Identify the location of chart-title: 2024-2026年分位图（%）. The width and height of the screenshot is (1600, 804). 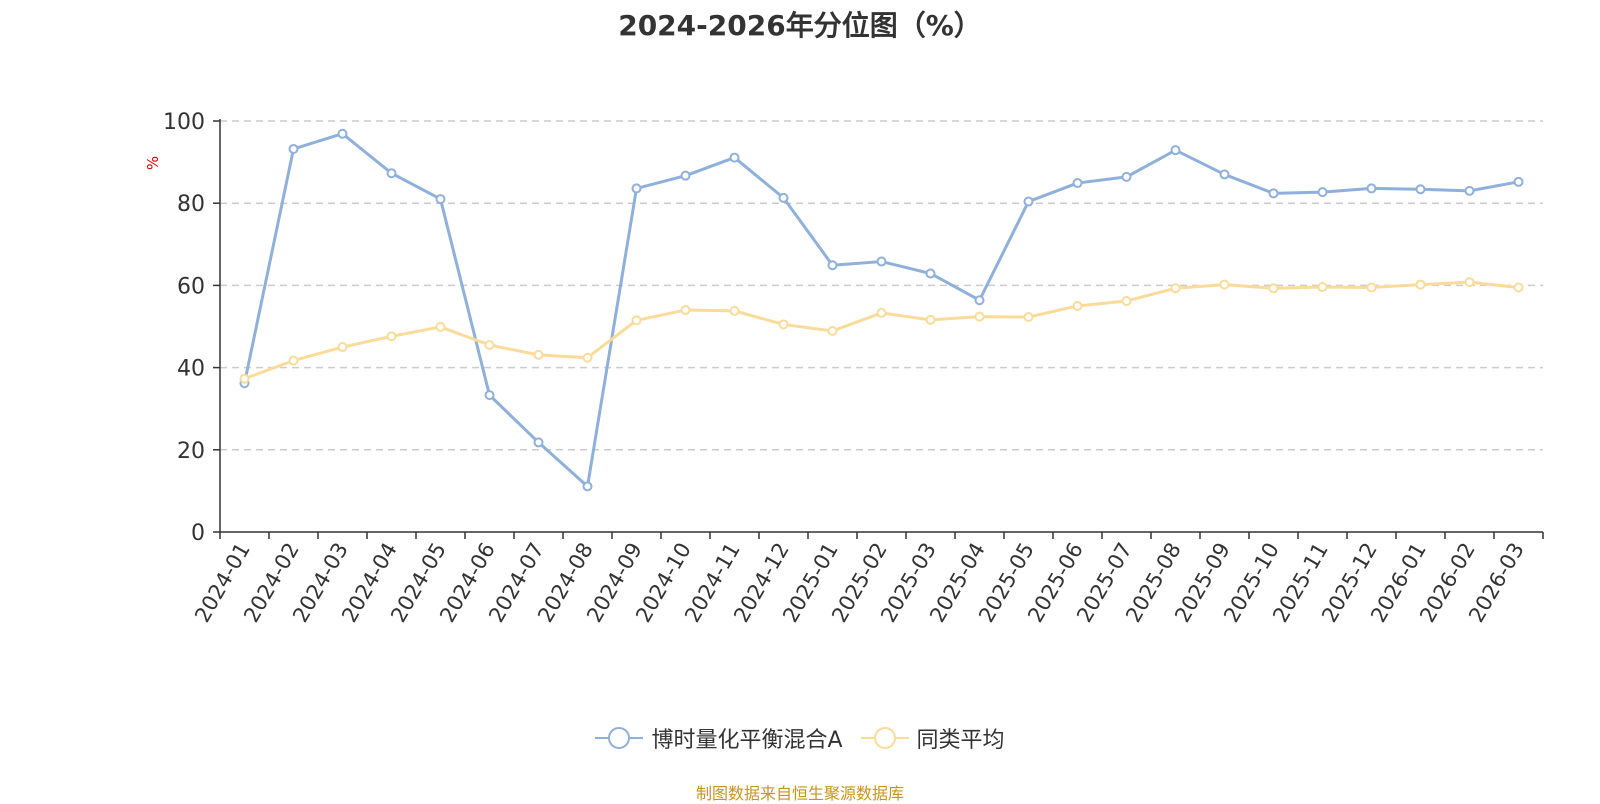
(800, 25).